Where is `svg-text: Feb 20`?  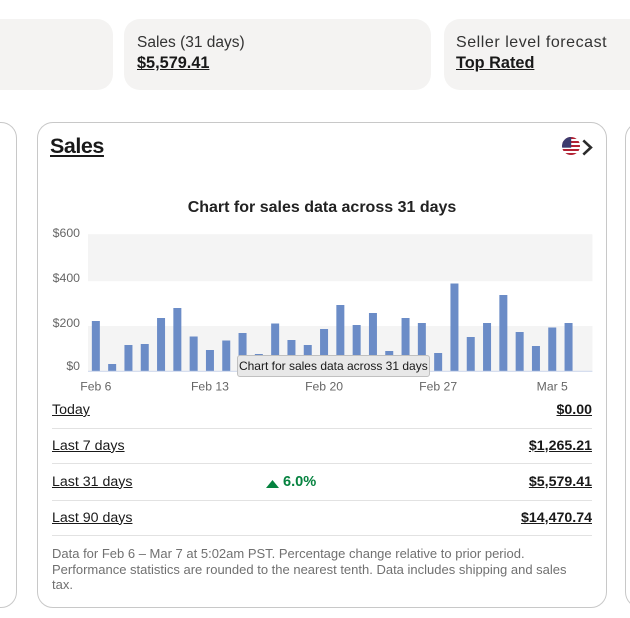 svg-text: Feb 20 is located at coordinates (324, 386).